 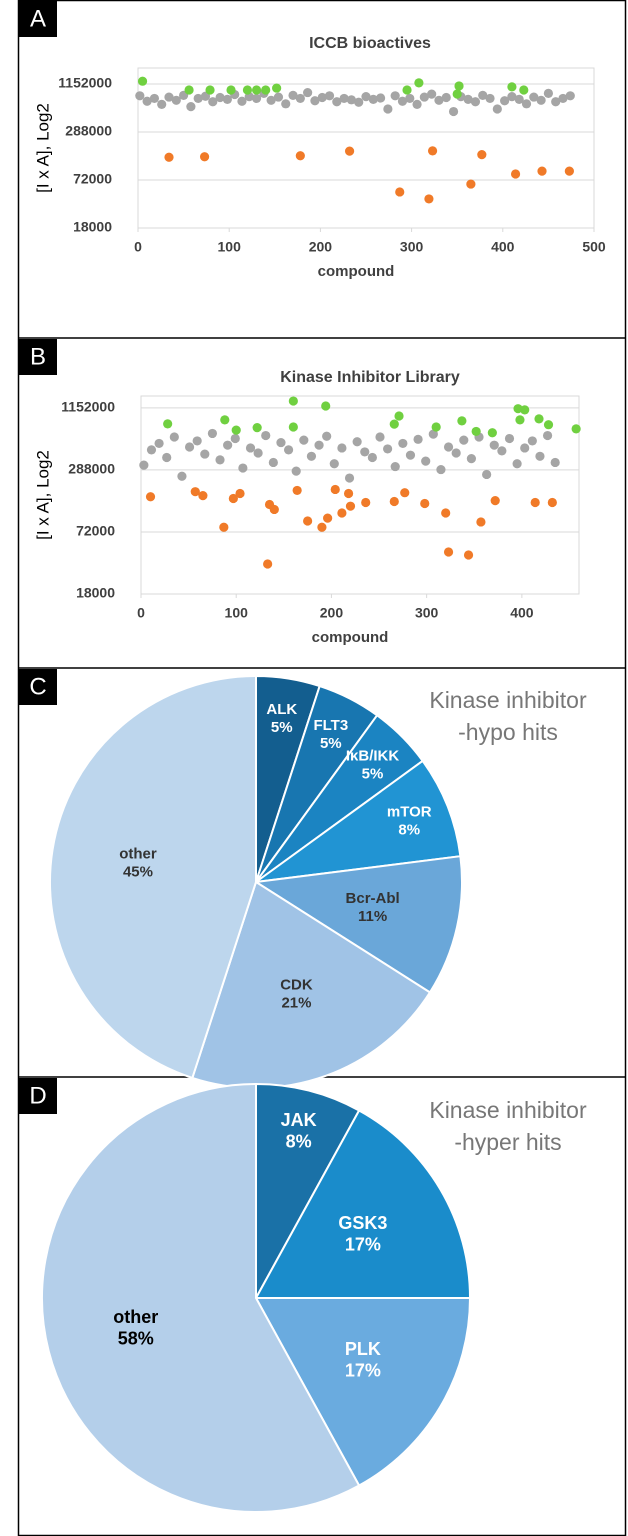 I want to click on slice-label: Bcr-Abl, so click(x=373, y=898).